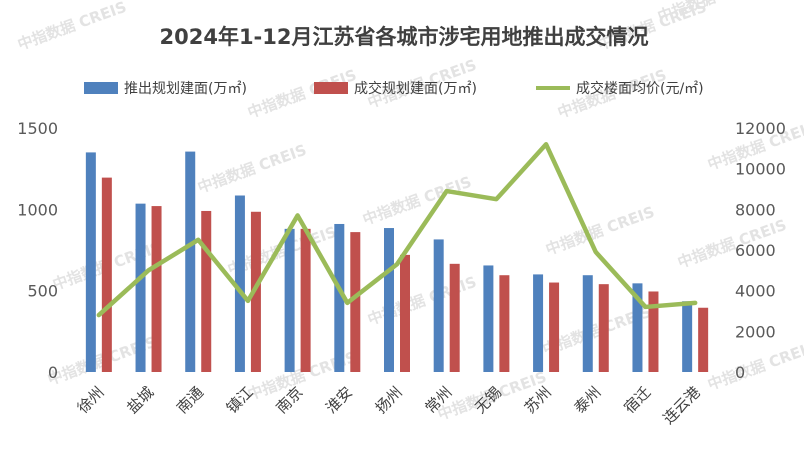 The height and width of the screenshot is (453, 804). What do you see at coordinates (53, 372) in the screenshot?
I see `left-tick-label: 0` at bounding box center [53, 372].